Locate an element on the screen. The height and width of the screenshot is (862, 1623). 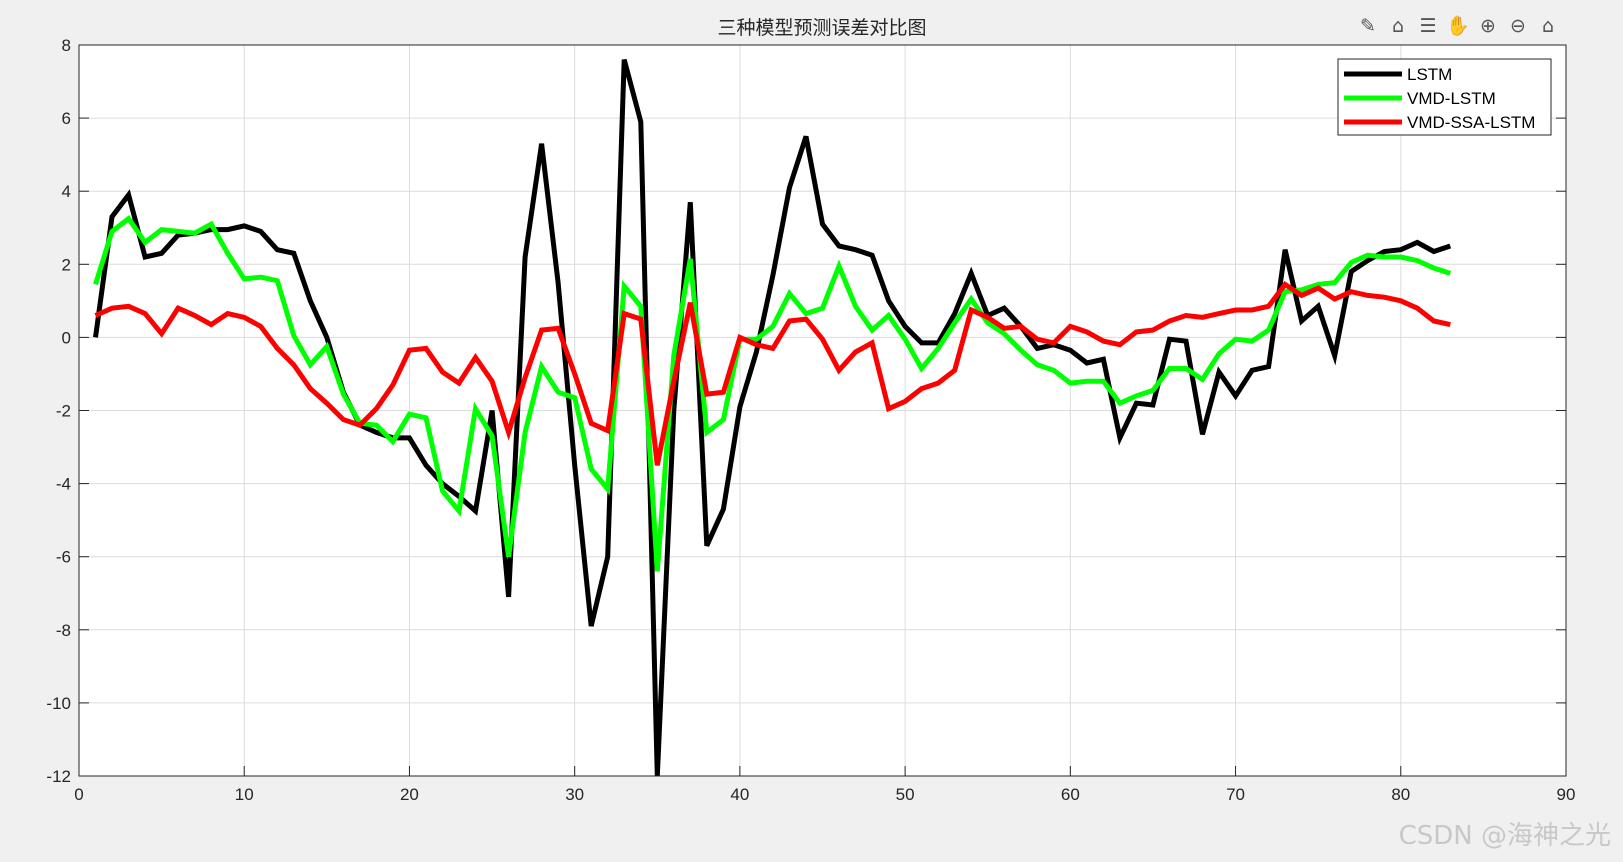
zoom-in-icon: ⊕ is located at coordinates (1488, 26).